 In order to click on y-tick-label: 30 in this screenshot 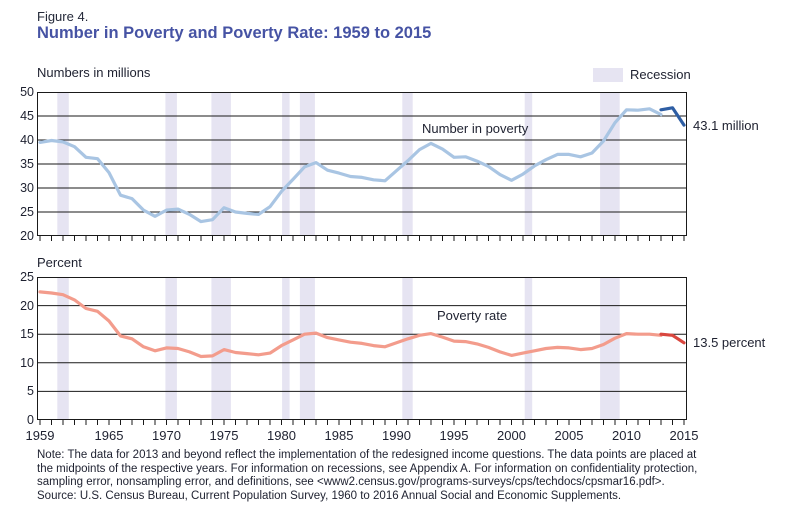, I will do `click(27, 188)`.